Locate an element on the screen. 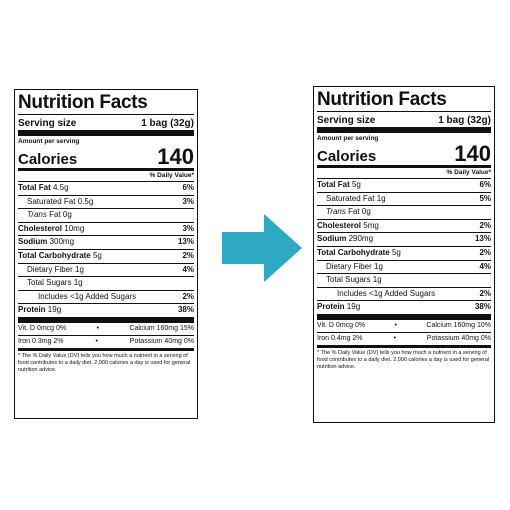 The height and width of the screenshot is (510, 510). nutrient-row-total-fat: Total Fat 5g 6% is located at coordinates (404, 185).